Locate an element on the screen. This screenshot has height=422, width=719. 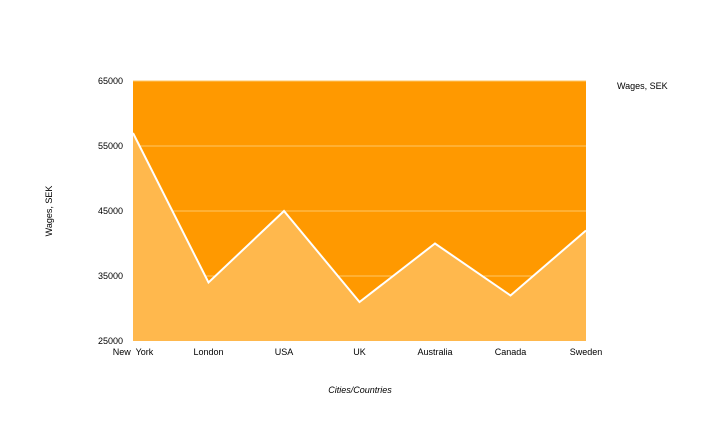
x-tick-label: Canada is located at coordinates (511, 352).